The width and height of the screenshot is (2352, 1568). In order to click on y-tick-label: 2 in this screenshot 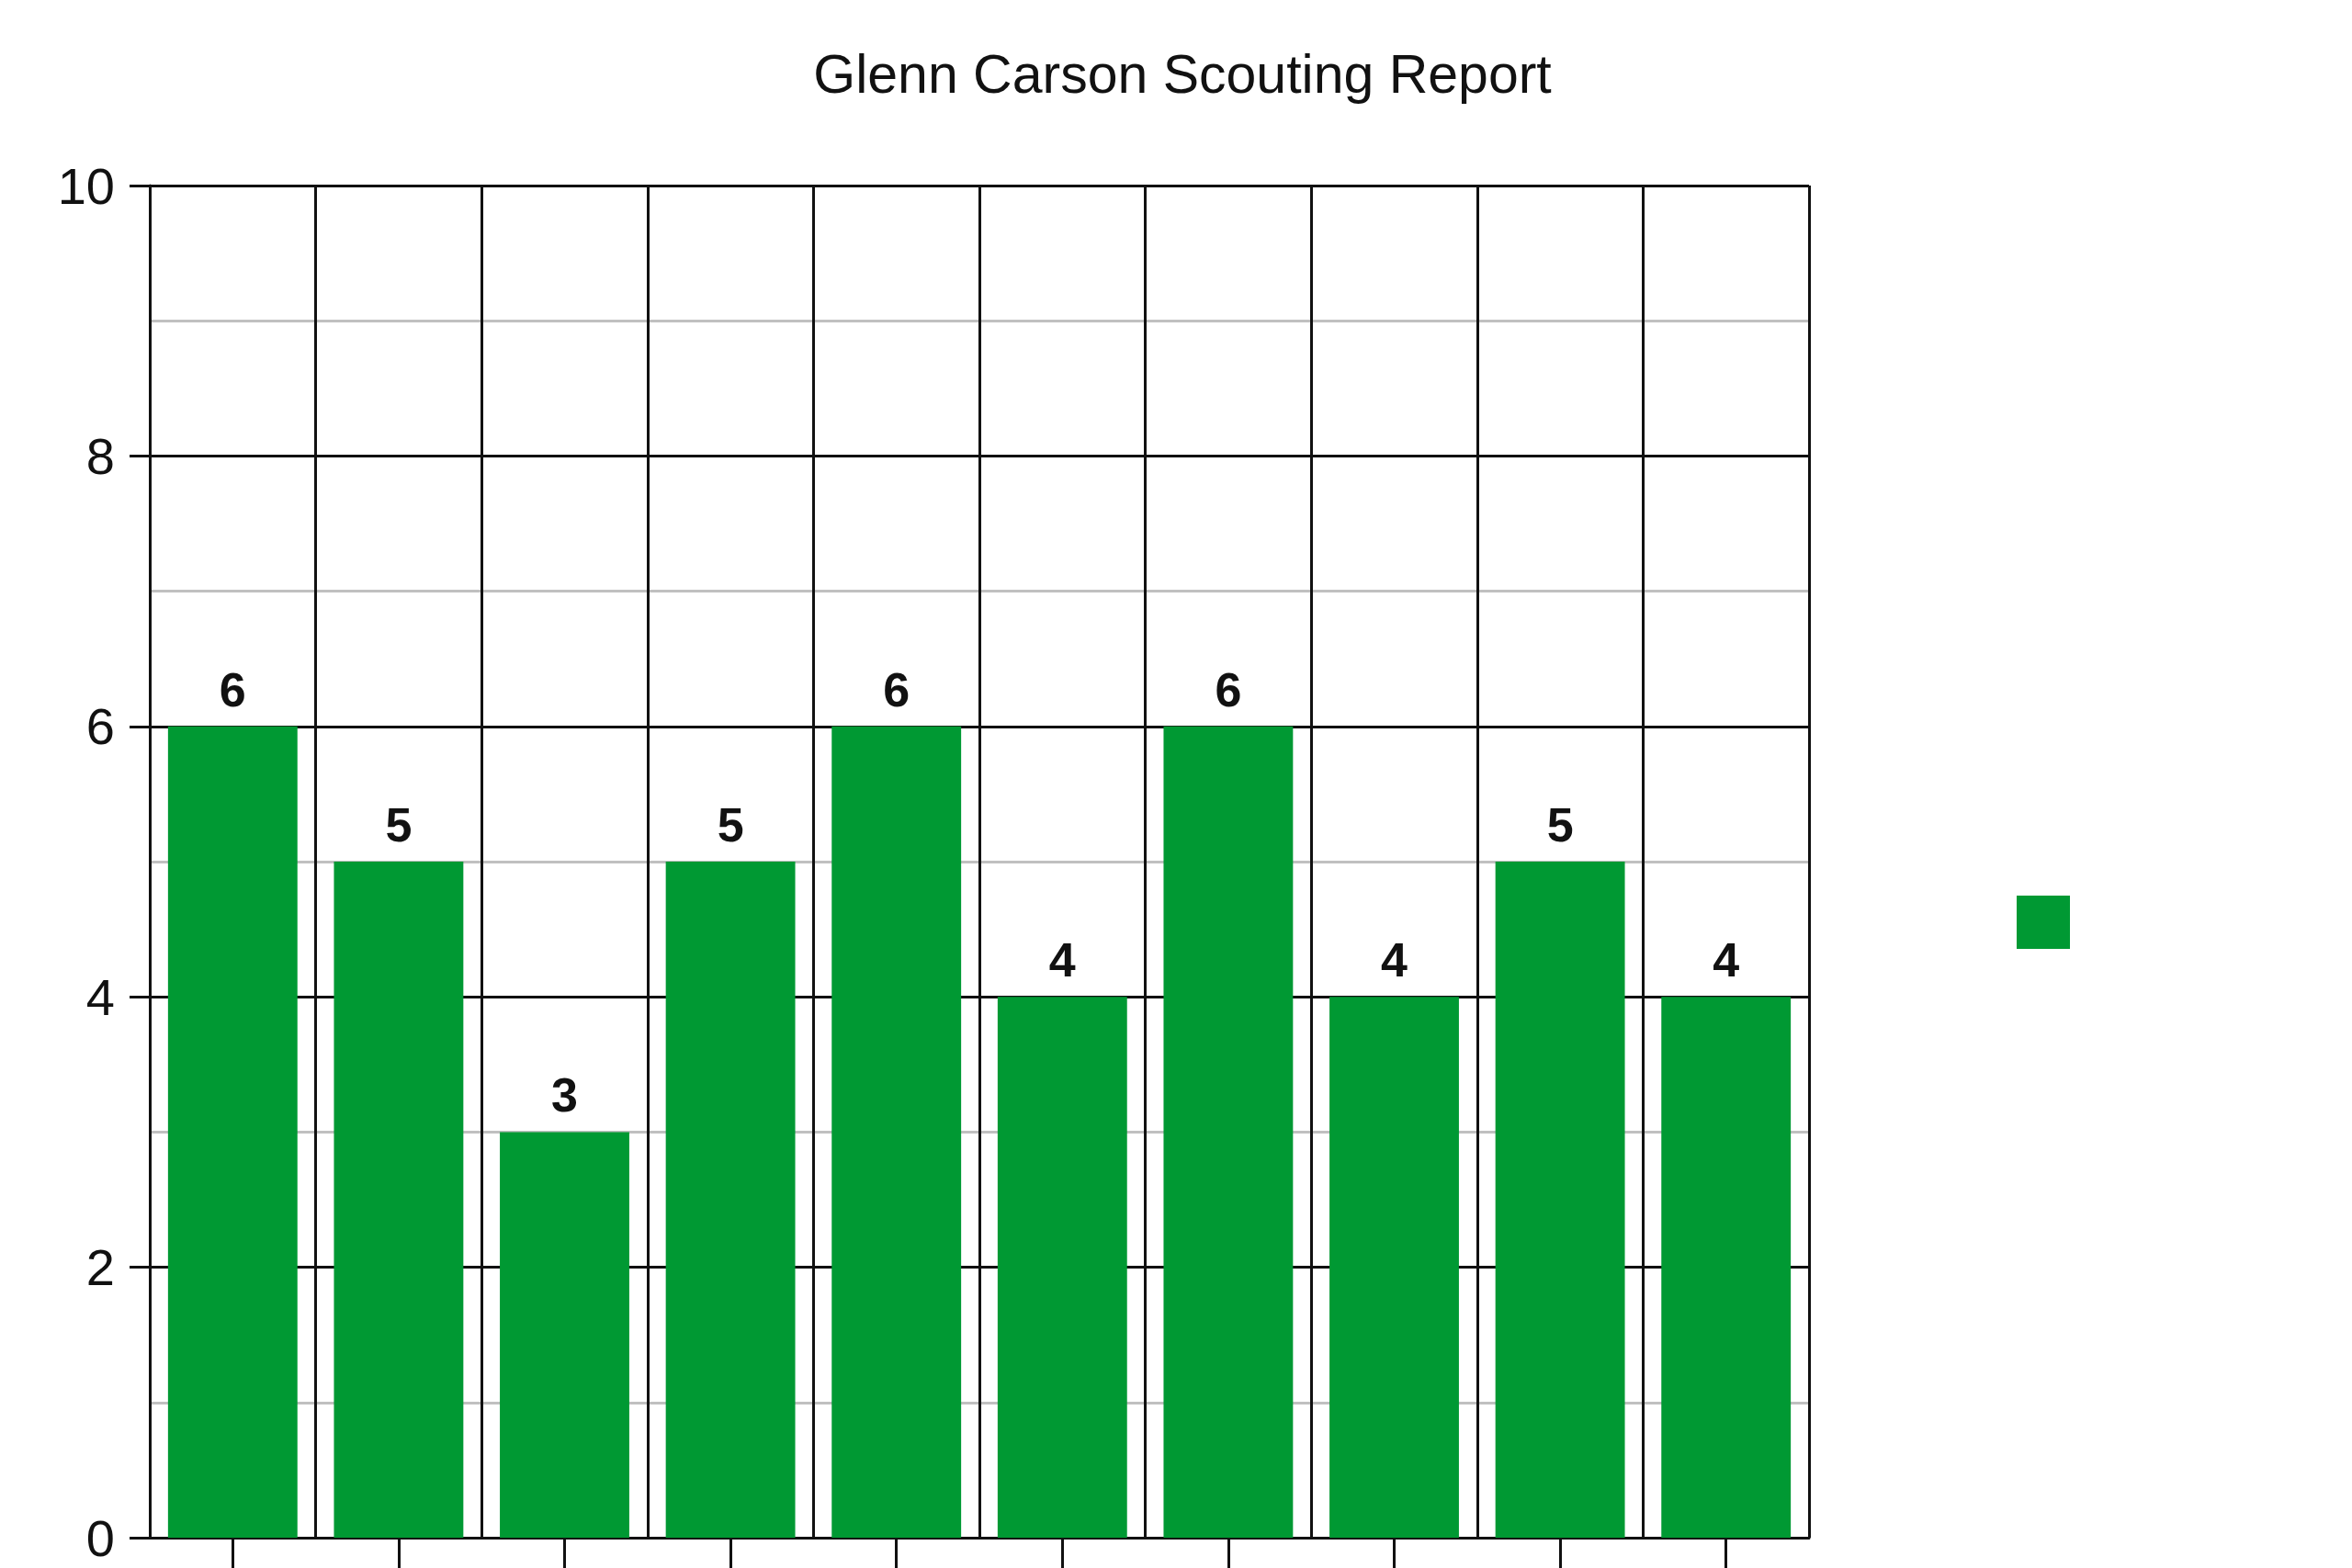, I will do `click(100, 1268)`.